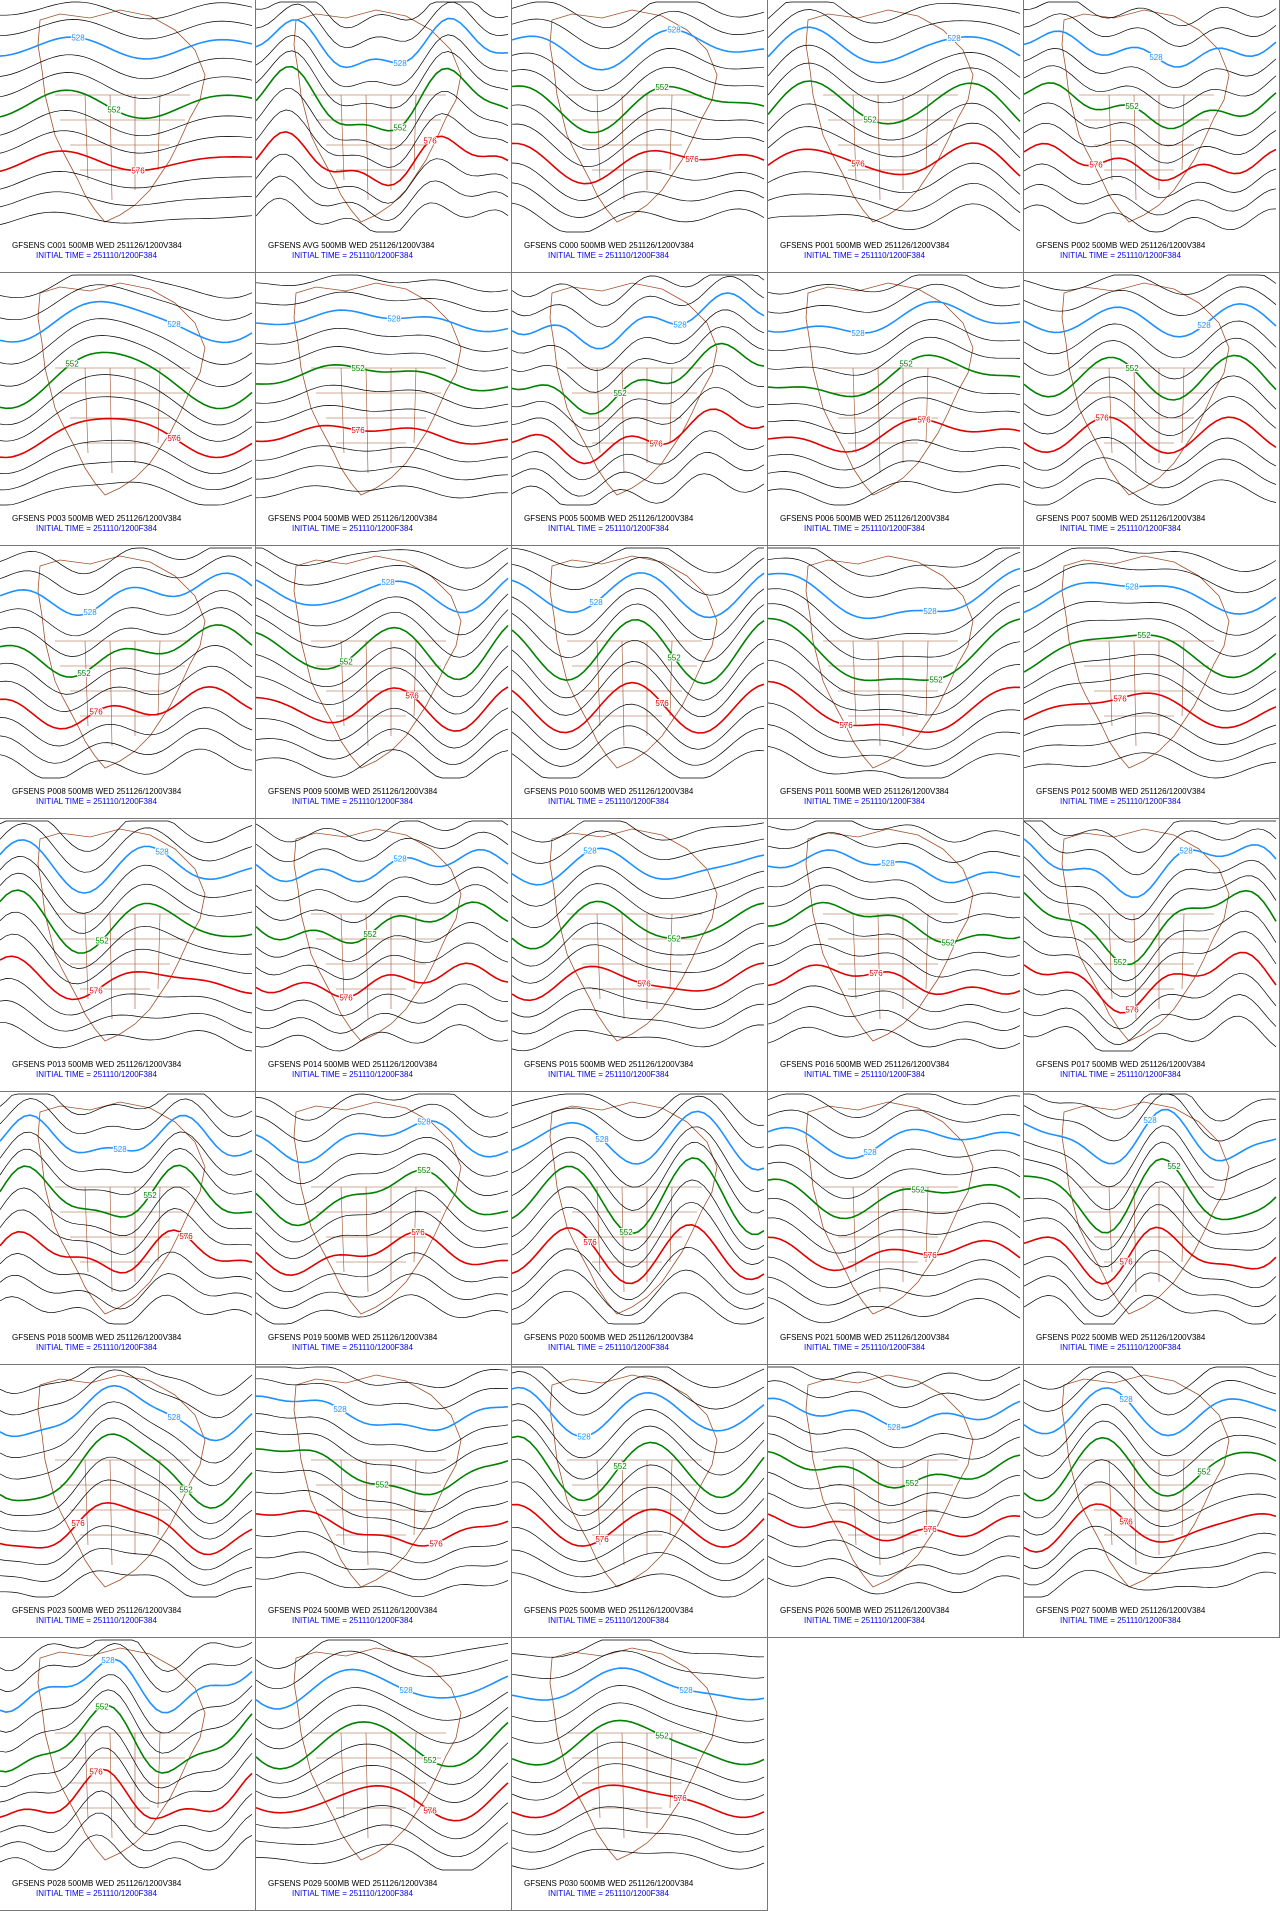 This screenshot has height=1911, width=1280. What do you see at coordinates (609, 1064) in the screenshot?
I see `panel-title: GFSENS P015 500MB WED 251126/1200V384` at bounding box center [609, 1064].